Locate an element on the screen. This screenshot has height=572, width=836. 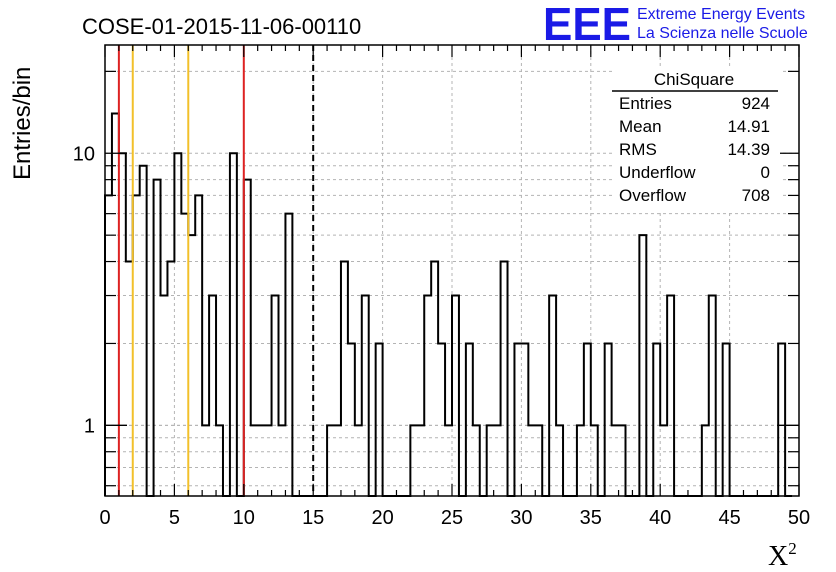
x-tick-label: 50 is located at coordinates (799, 518).